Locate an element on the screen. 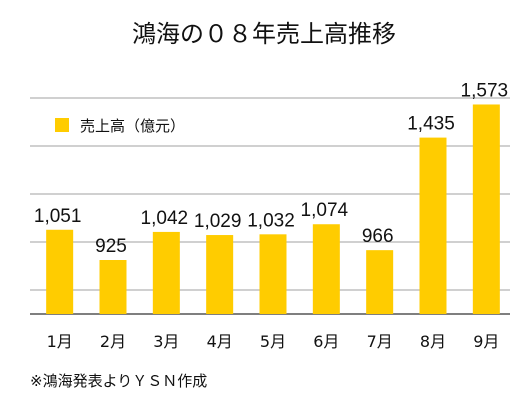 The image size is (528, 405). x-tick-label: 6月 is located at coordinates (326, 341).